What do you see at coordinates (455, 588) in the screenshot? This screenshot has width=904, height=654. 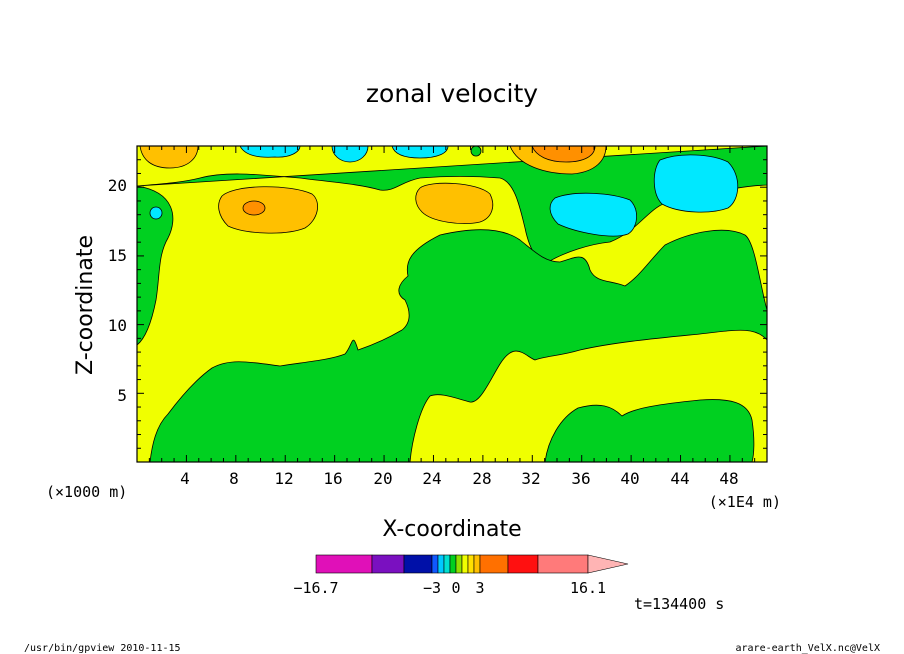 I see `colorbar-label: 0` at bounding box center [455, 588].